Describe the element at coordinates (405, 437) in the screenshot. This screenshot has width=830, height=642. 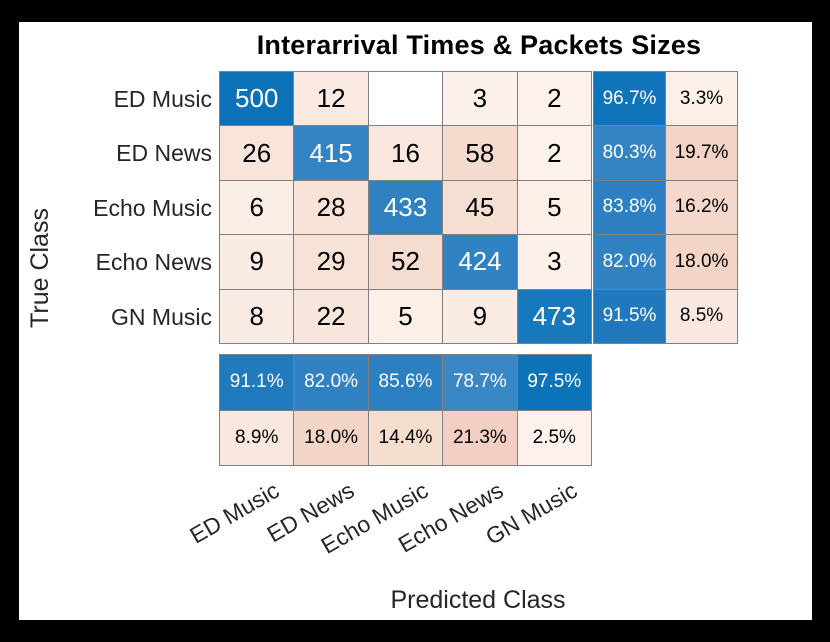
I see `col-summary-incorrect-cell: 14.4%` at that location.